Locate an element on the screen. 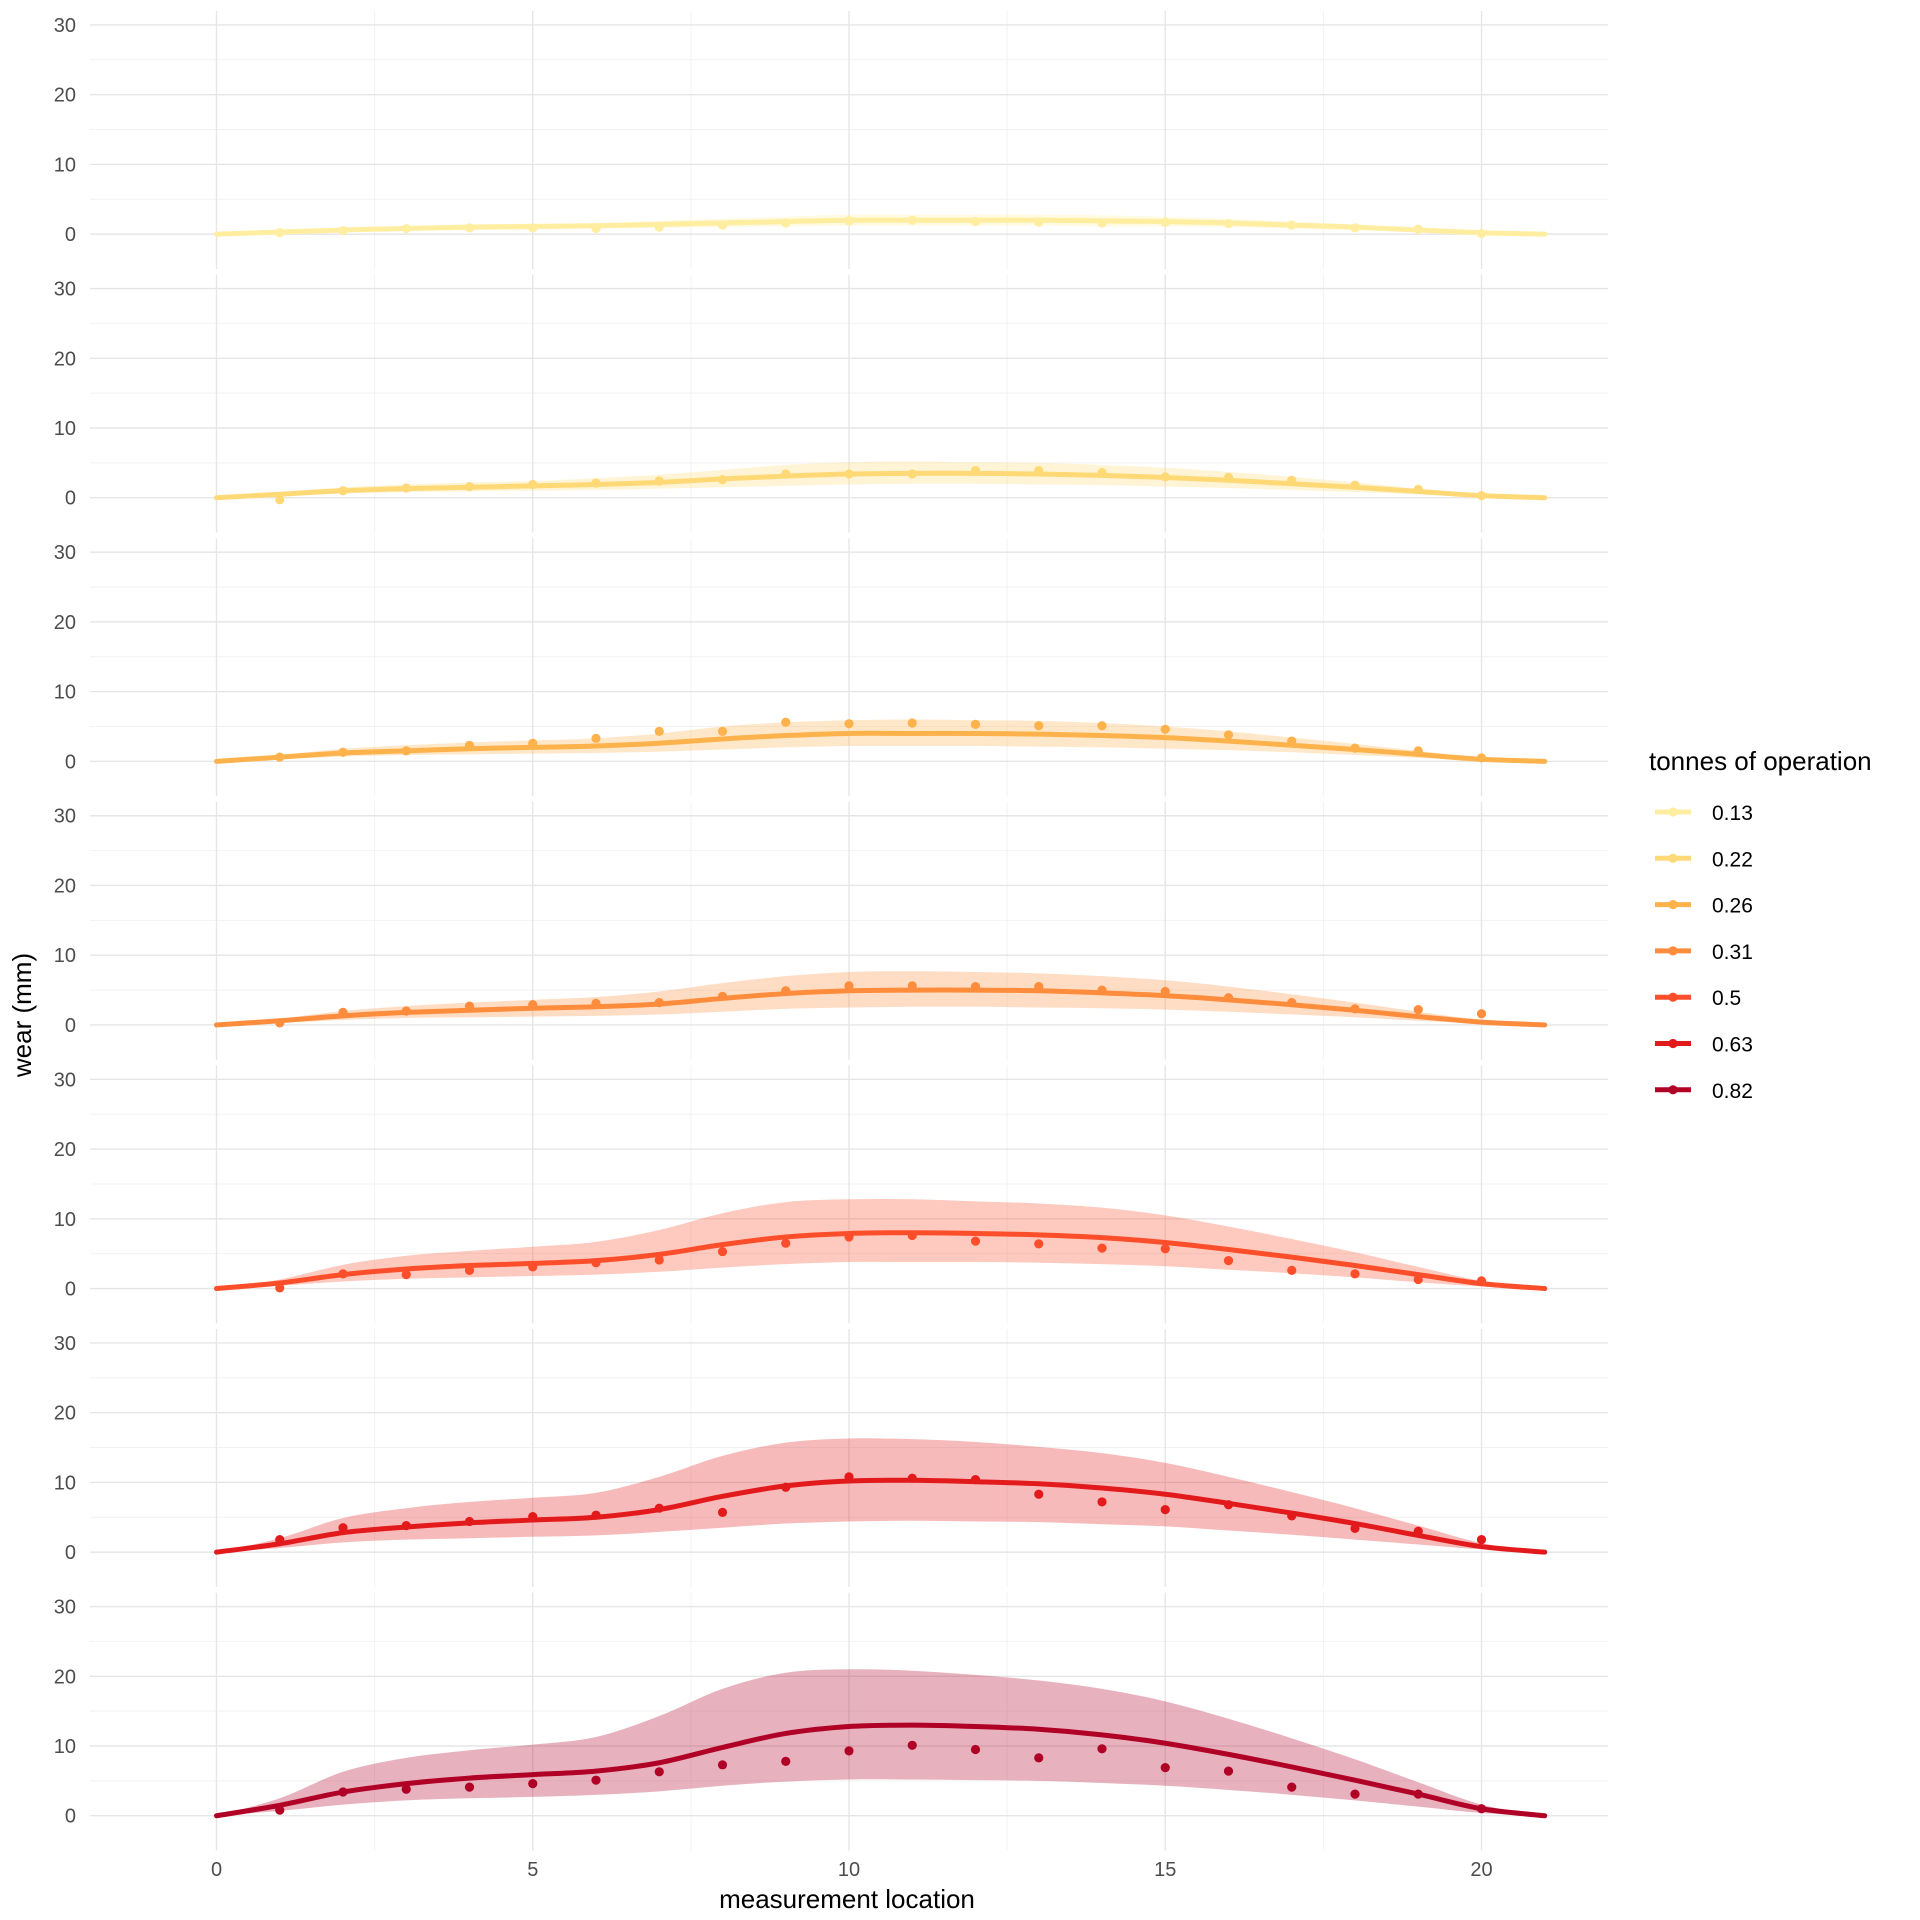 Image resolution: width=1920 pixels, height=1920 pixels. panel-0.5: 0 10 20 30 is located at coordinates (831, 1194).